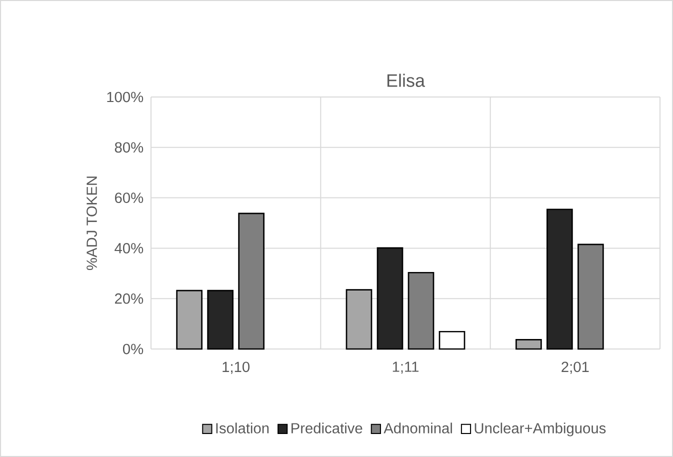  Describe the element at coordinates (242, 428) in the screenshot. I see `legend-label: Isolation` at that location.